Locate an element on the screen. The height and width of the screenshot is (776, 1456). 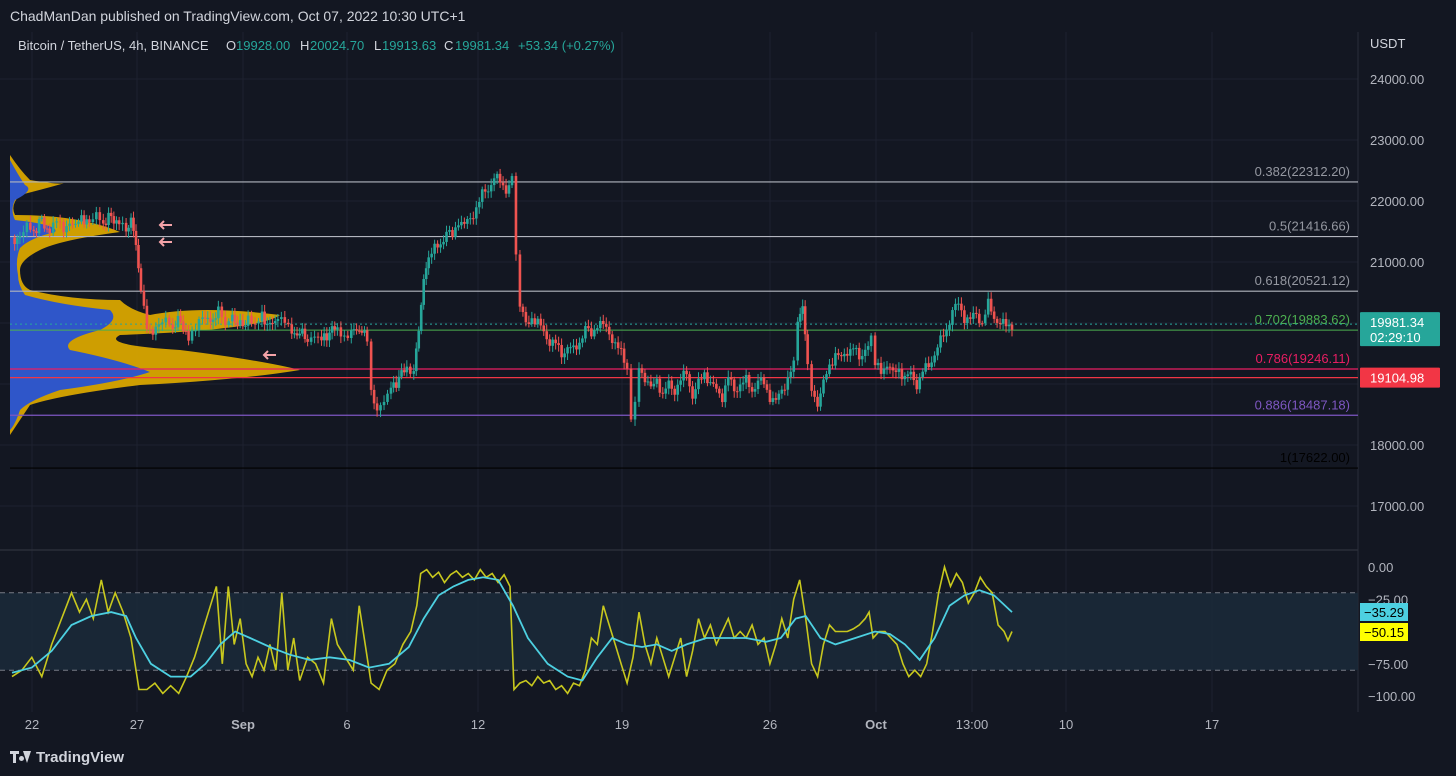
fib-label-0.786: 0.786(19246.11) is located at coordinates (1303, 358).